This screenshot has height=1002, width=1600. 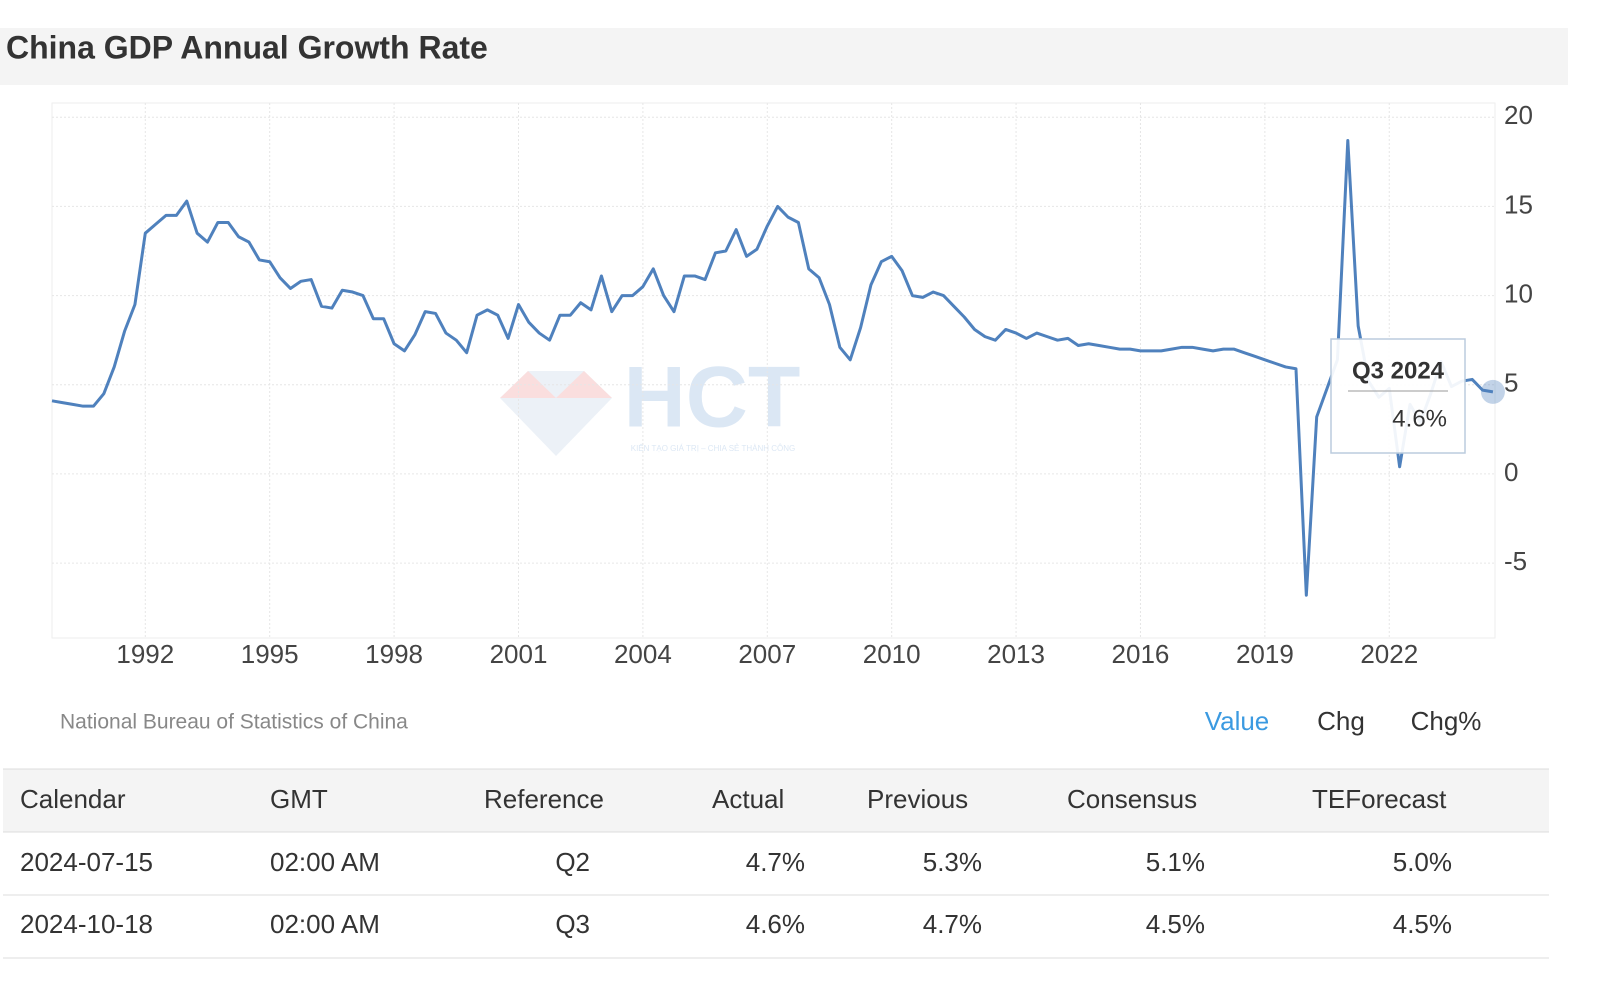 I want to click on x-tick-label: 2022, so click(x=1389, y=654).